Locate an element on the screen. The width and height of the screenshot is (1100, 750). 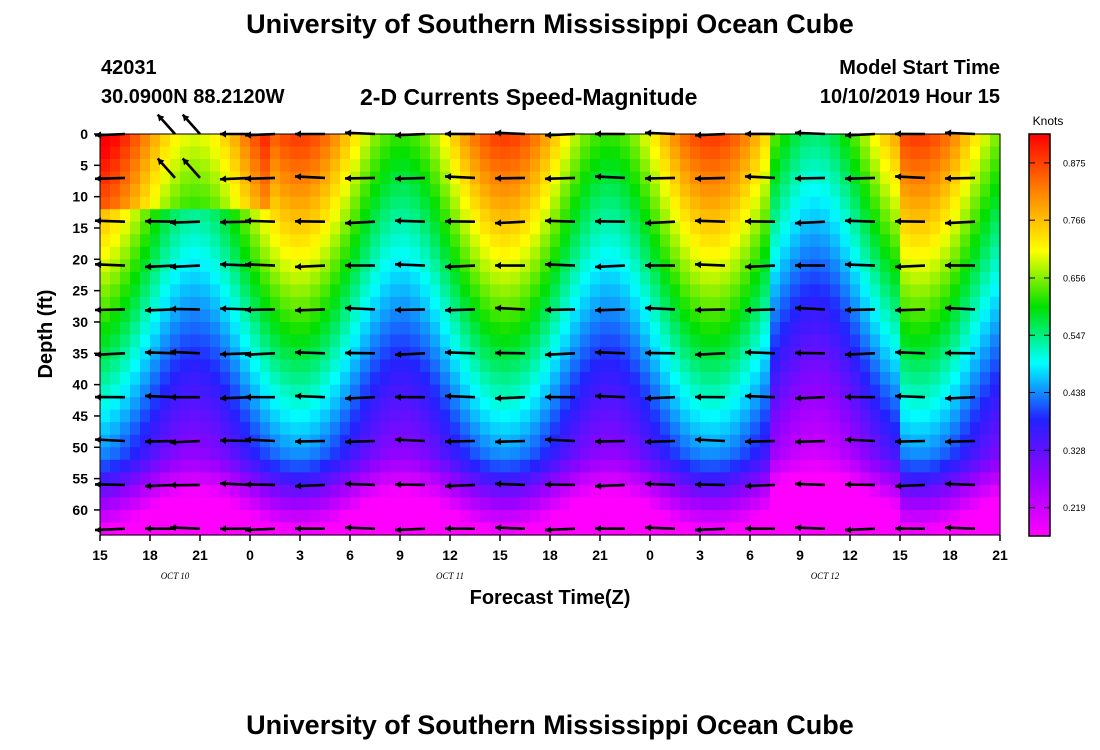
y-tick-label: 15 is located at coordinates (80, 228).